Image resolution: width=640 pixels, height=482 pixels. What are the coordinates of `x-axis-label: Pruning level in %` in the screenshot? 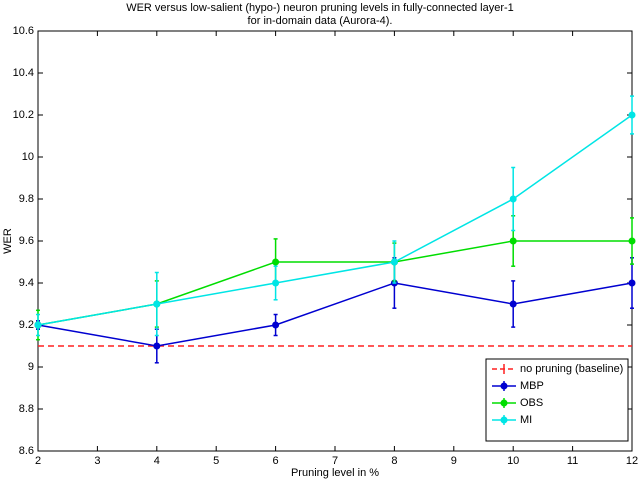 It's located at (335, 473).